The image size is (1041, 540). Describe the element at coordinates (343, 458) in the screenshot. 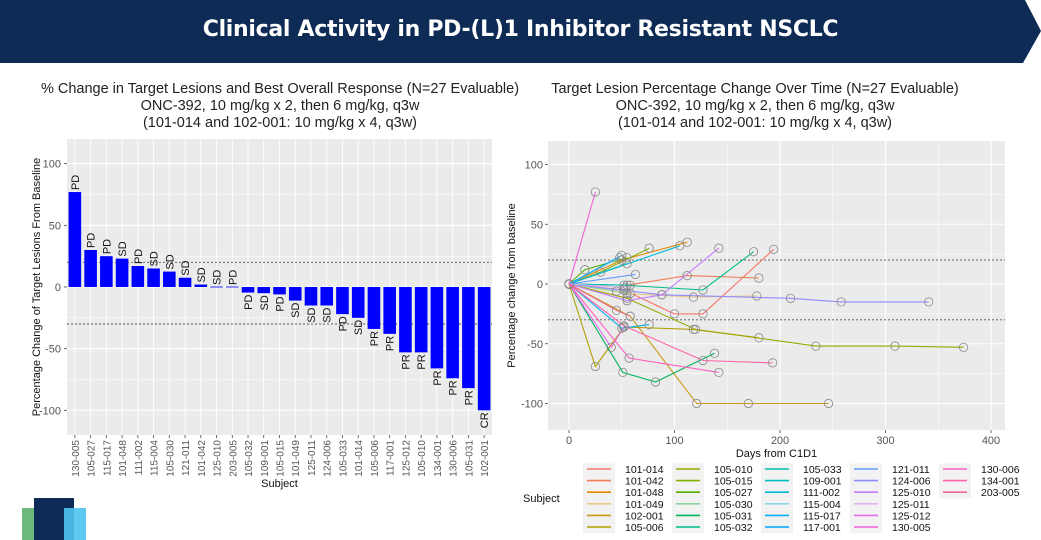

I see `x-tick-label: 105-033` at that location.